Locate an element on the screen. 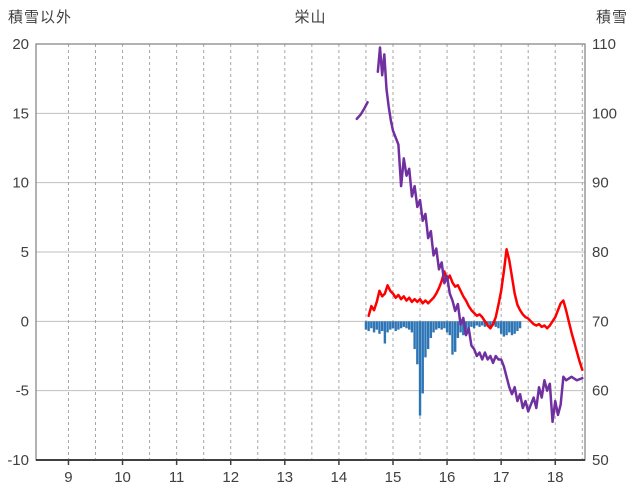 The height and width of the screenshot is (501, 636). x-tick-label: 9 is located at coordinates (68, 477).